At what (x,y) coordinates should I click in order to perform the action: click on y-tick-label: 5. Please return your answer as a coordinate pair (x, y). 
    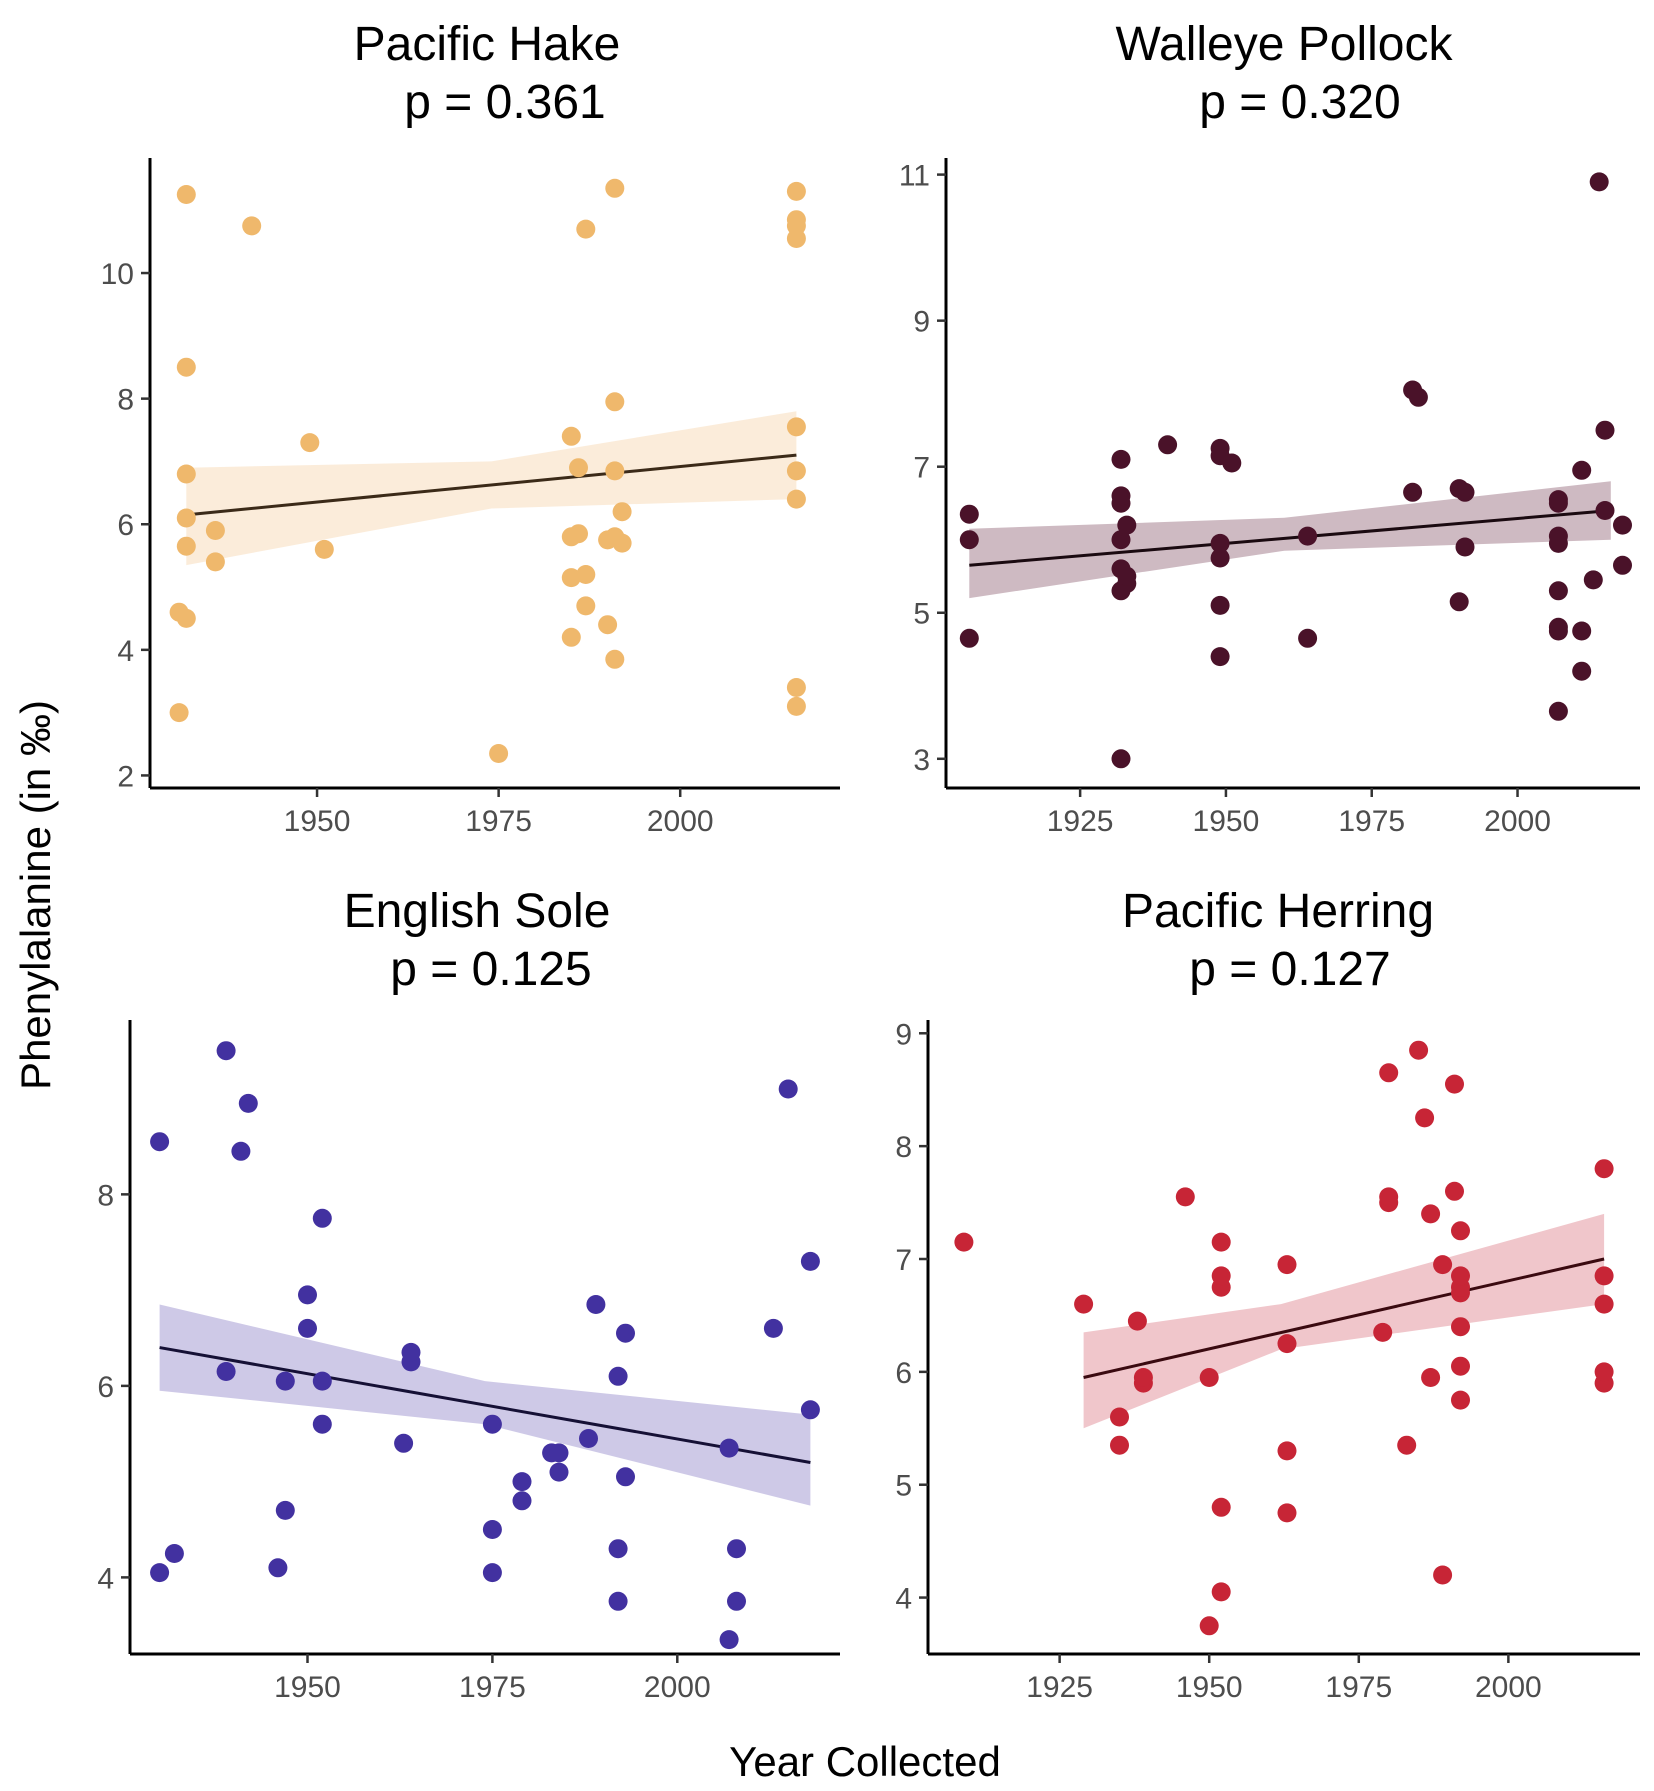
    Looking at the image, I should click on (903, 1486).